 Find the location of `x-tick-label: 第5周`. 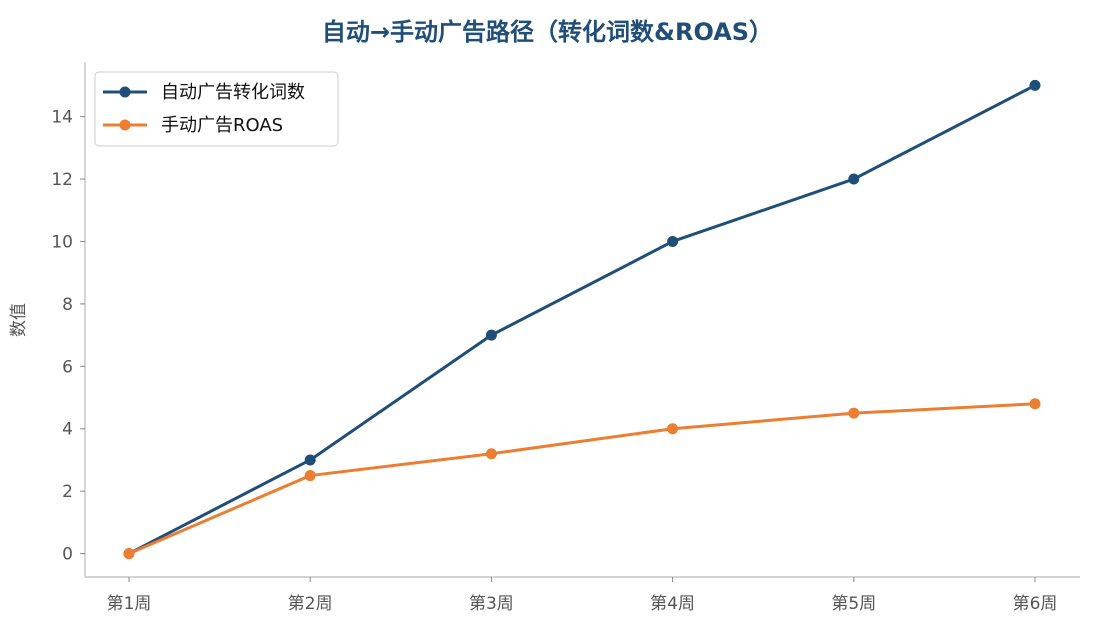

x-tick-label: 第5周 is located at coordinates (853, 604).